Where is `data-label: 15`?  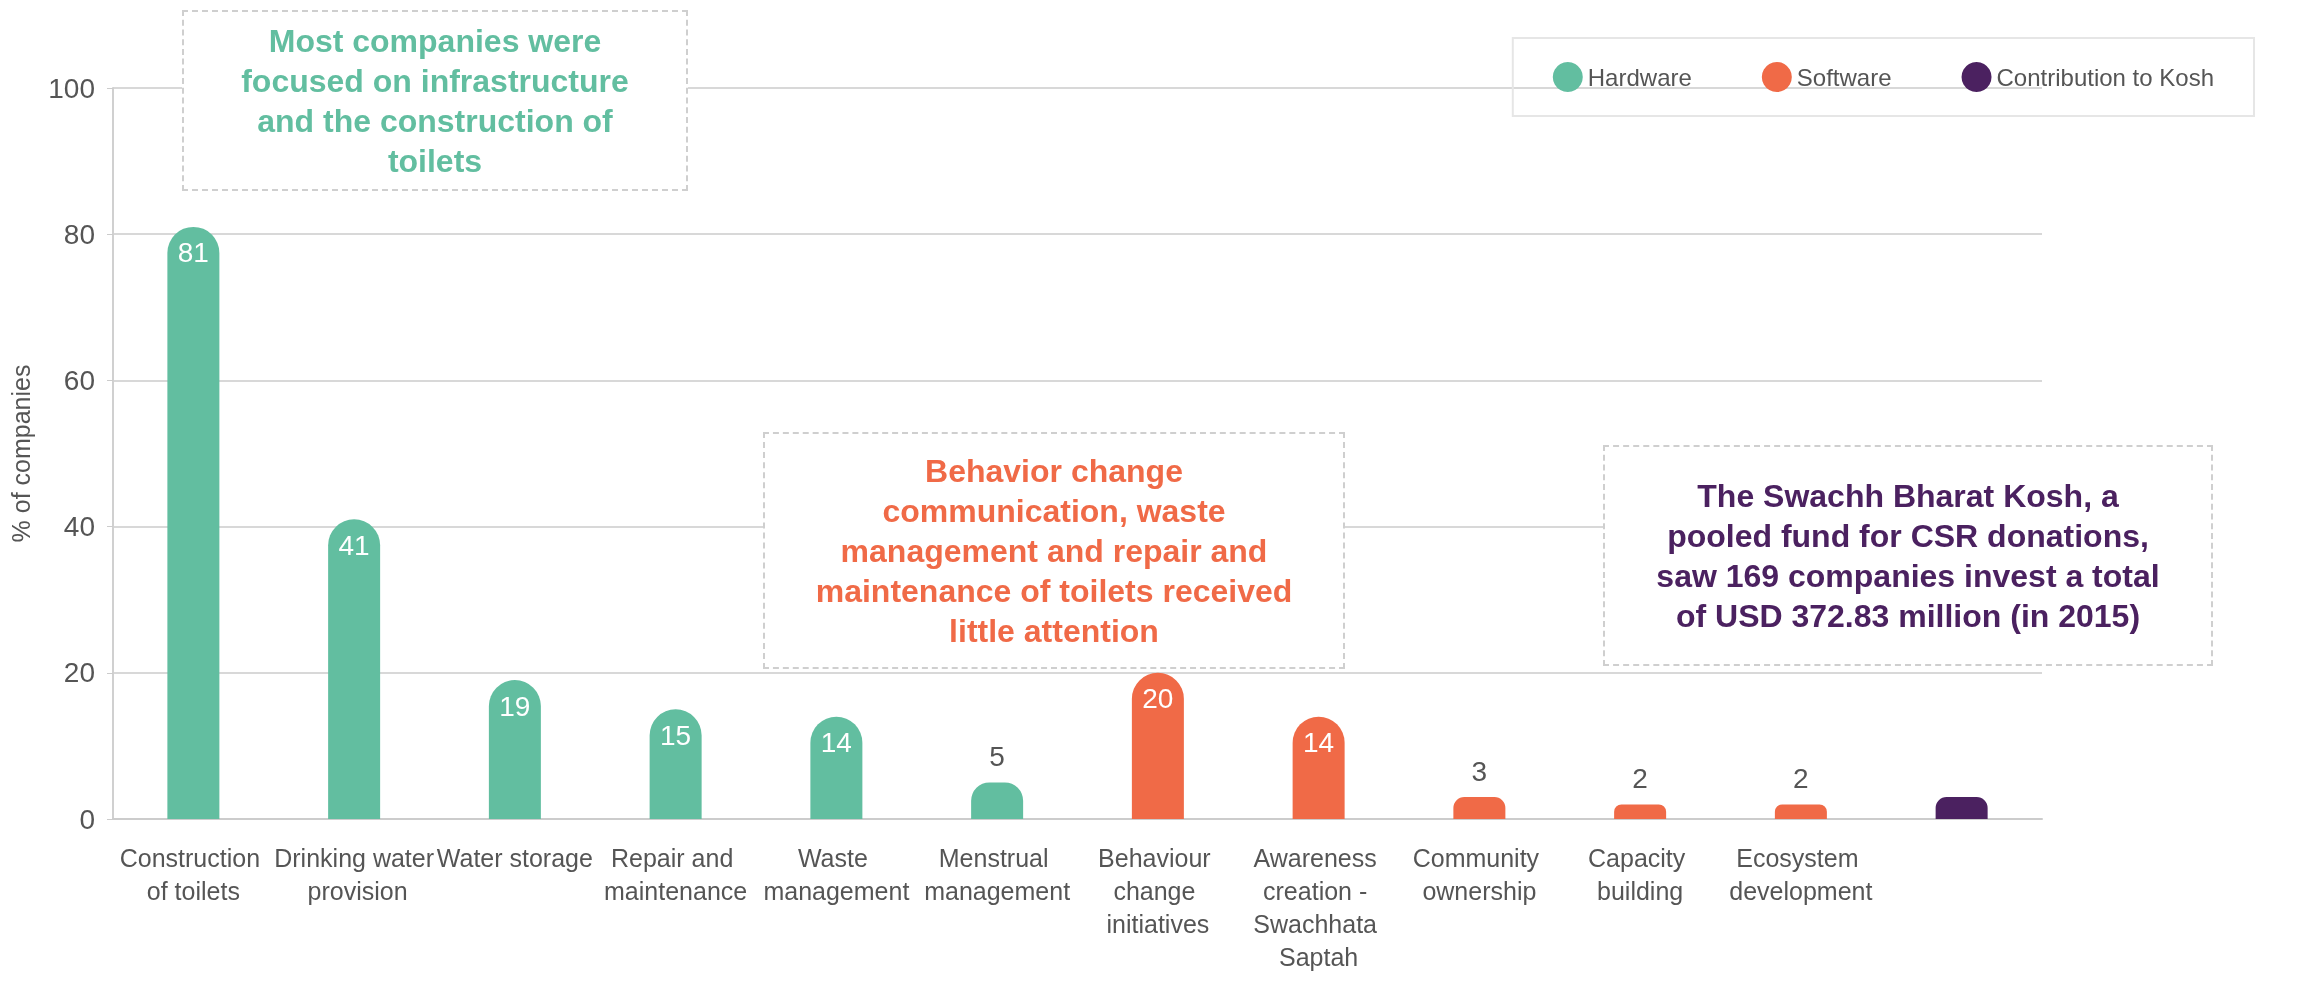 data-label: 15 is located at coordinates (676, 735).